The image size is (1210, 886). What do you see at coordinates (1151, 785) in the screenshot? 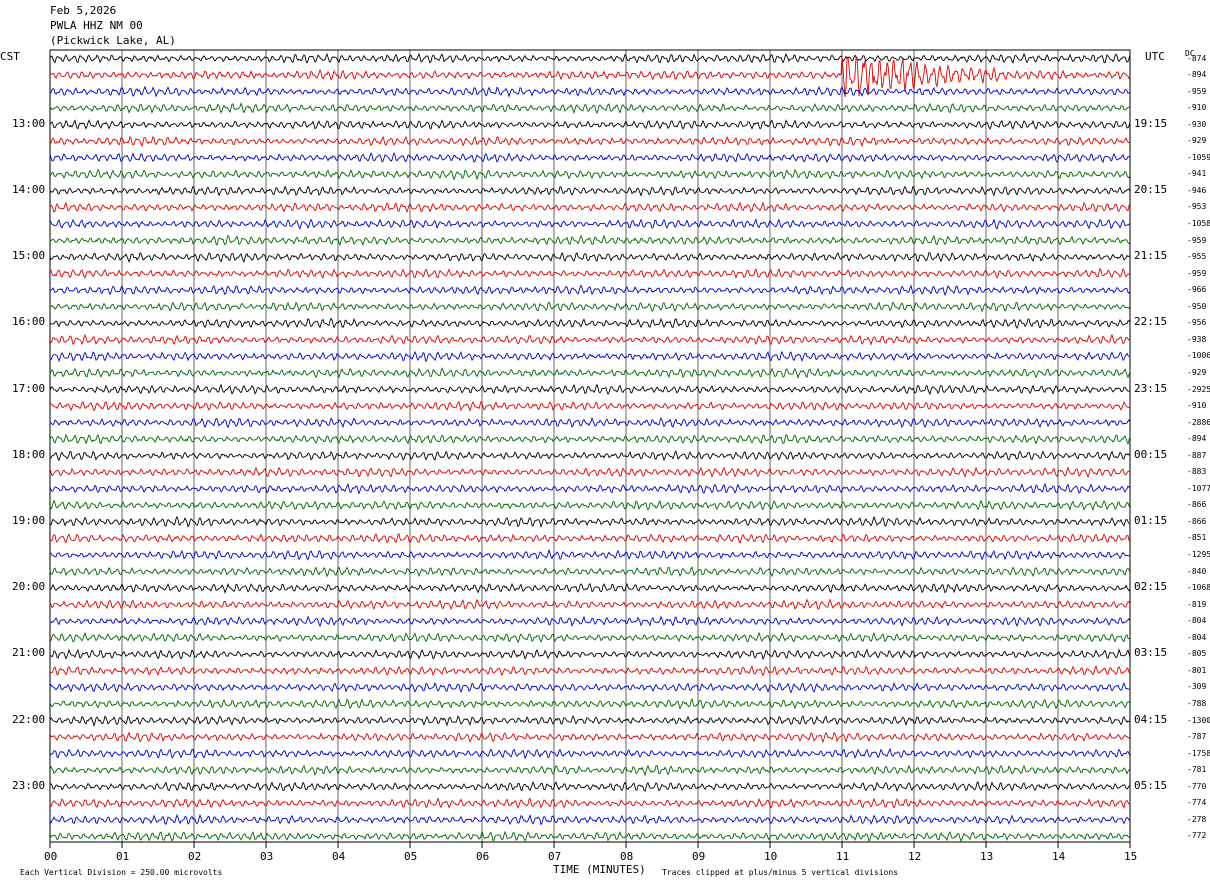
I see `right-hour-label: 05:15` at bounding box center [1151, 785].